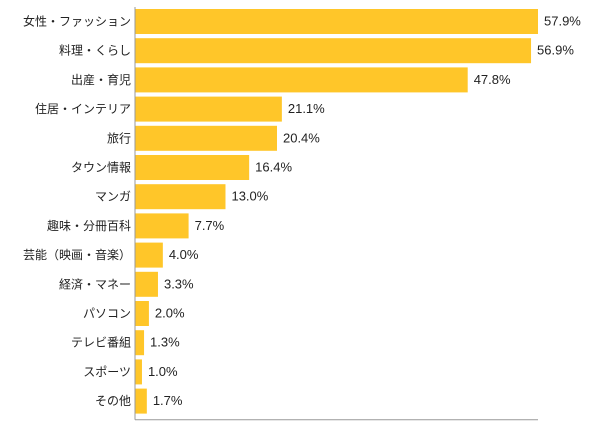 The image size is (602, 423). Describe the element at coordinates (210, 225) in the screenshot. I see `value-label: 7.7%` at that location.